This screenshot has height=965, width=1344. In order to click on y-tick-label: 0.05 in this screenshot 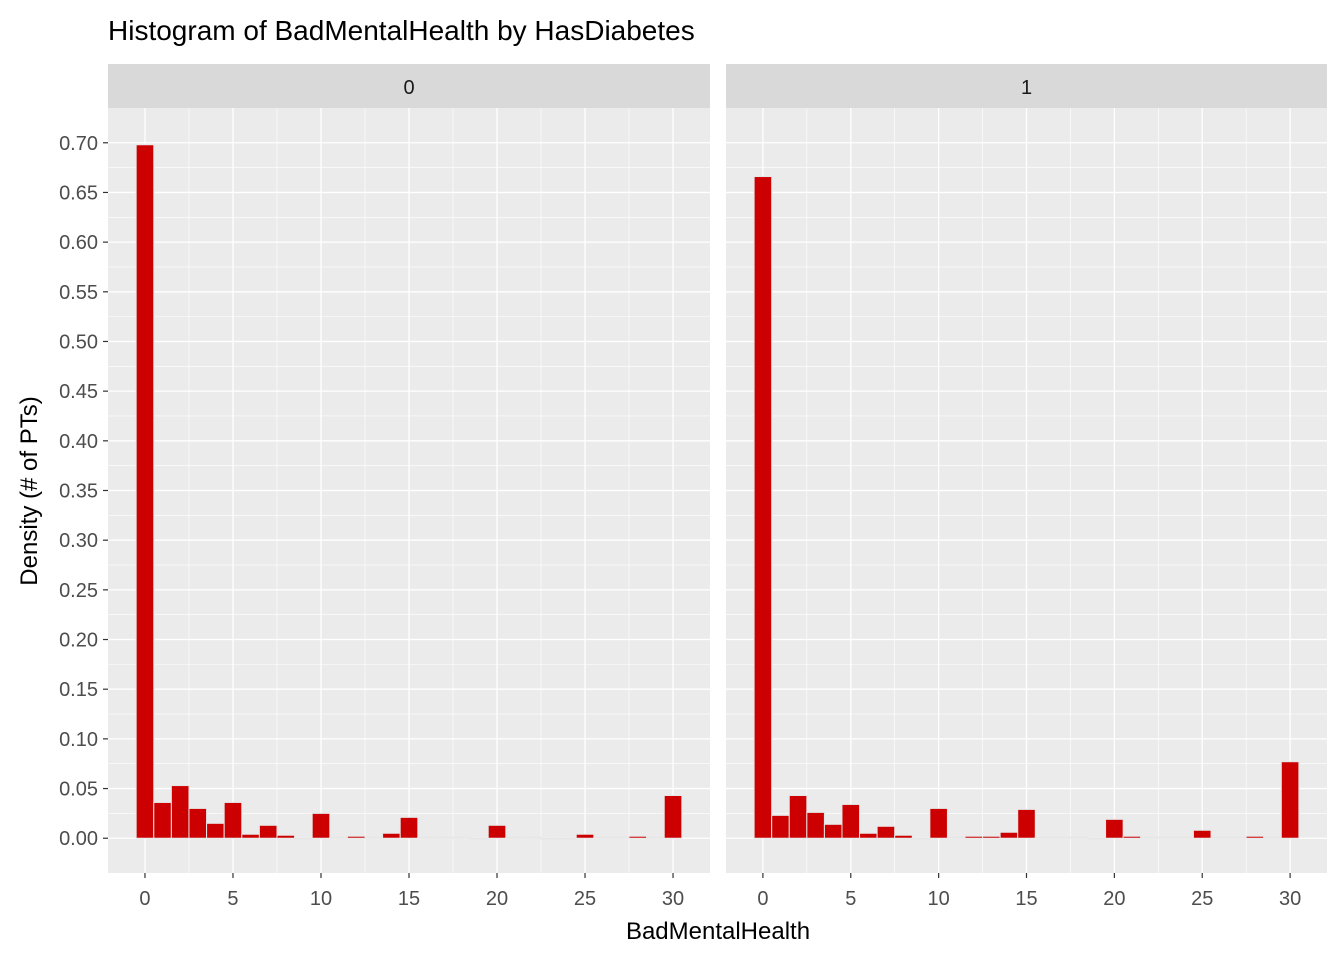, I will do `click(78, 790)`.